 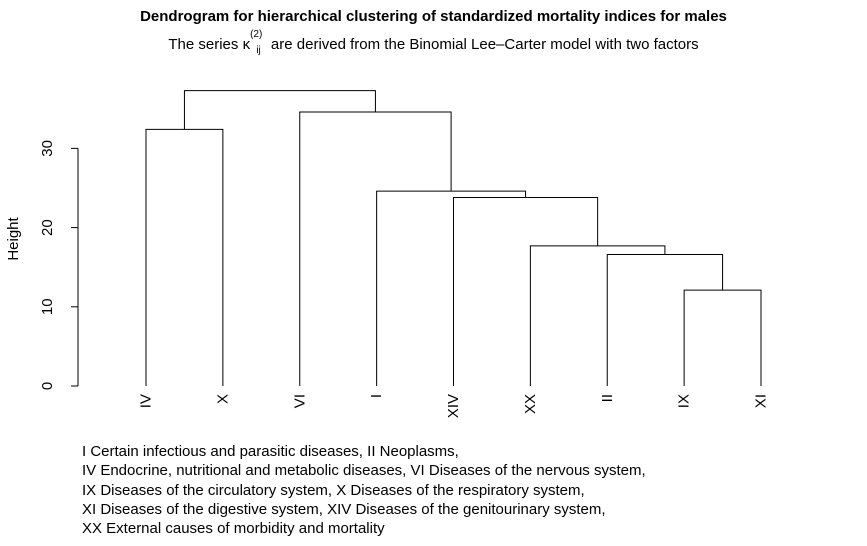 I want to click on leaf-label: XX, so click(x=530, y=404).